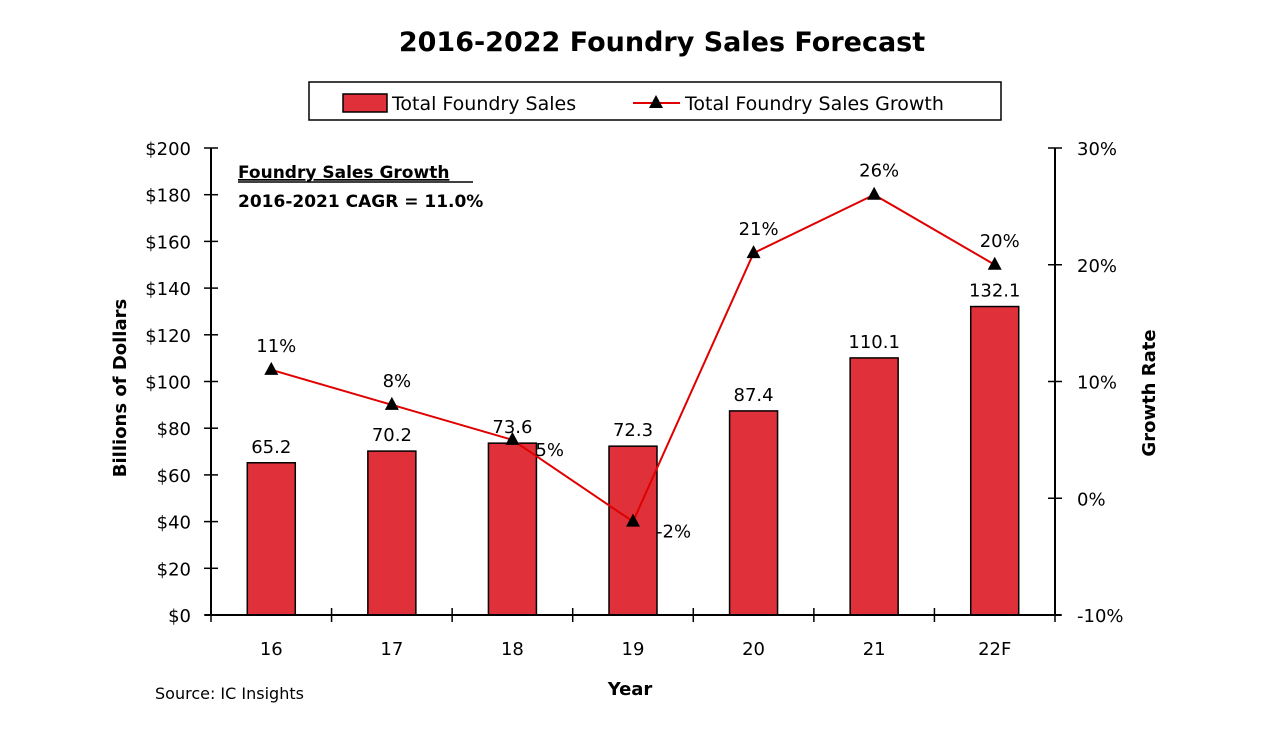 This screenshot has width=1265, height=732. I want to click on legend-label-growth: Total Foundry Sales Growth, so click(814, 104).